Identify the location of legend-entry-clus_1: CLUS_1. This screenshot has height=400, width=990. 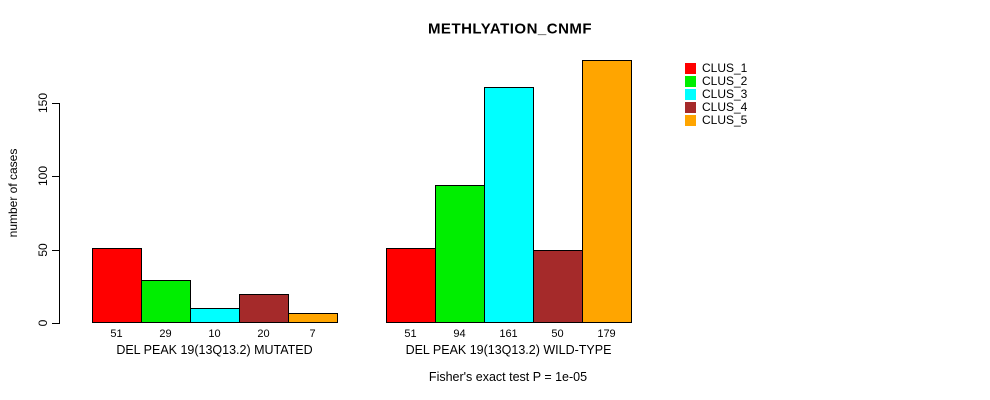
(716, 68).